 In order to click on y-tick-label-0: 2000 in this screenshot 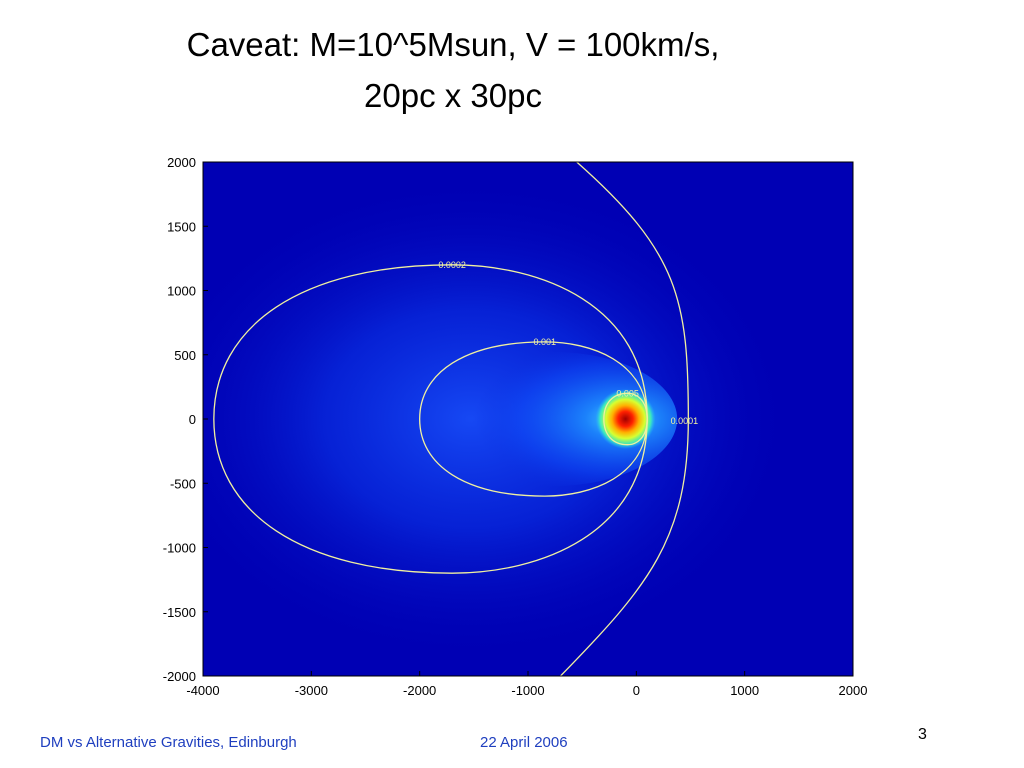, I will do `click(181, 162)`.